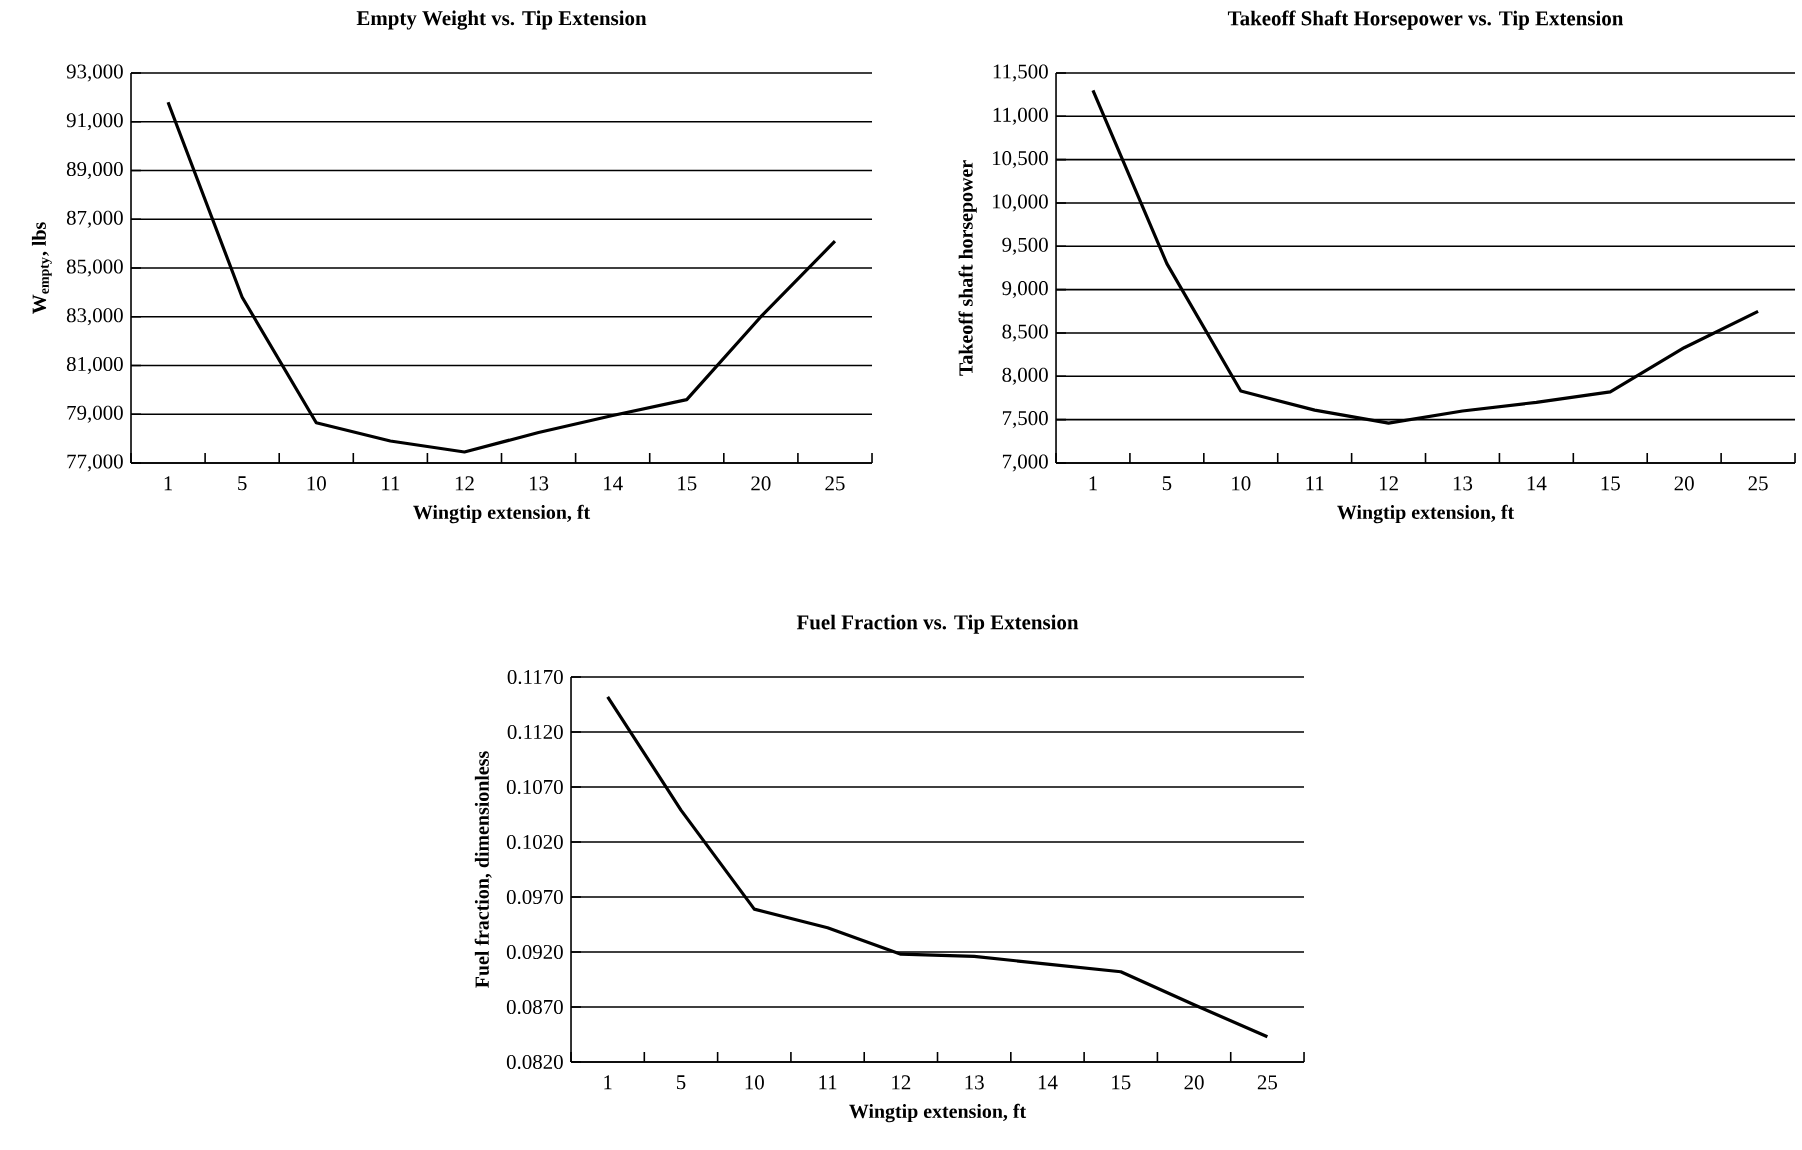 The height and width of the screenshot is (1150, 1802). I want to click on y-tick-label: 0.0870, so click(534, 1007).